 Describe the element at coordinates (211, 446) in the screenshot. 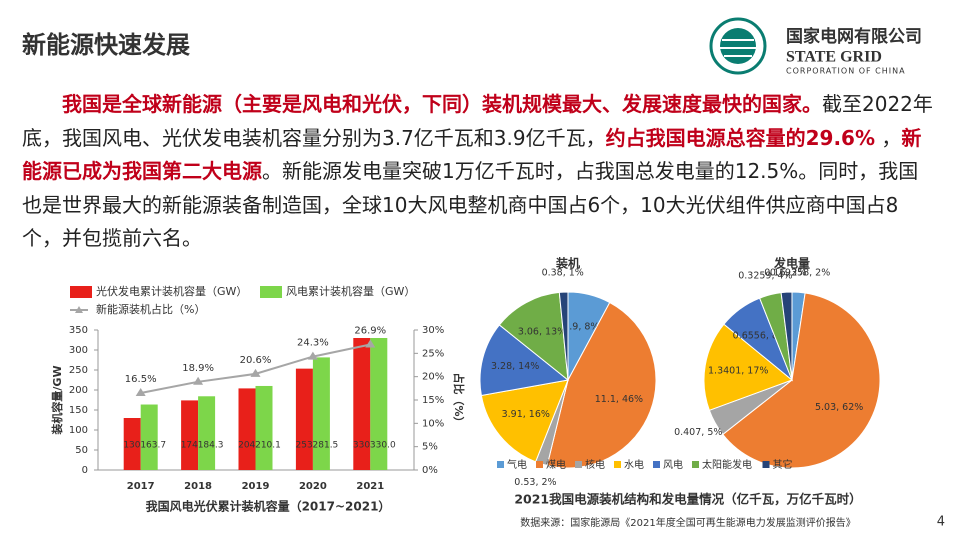

I see `data-label: 184.3` at that location.